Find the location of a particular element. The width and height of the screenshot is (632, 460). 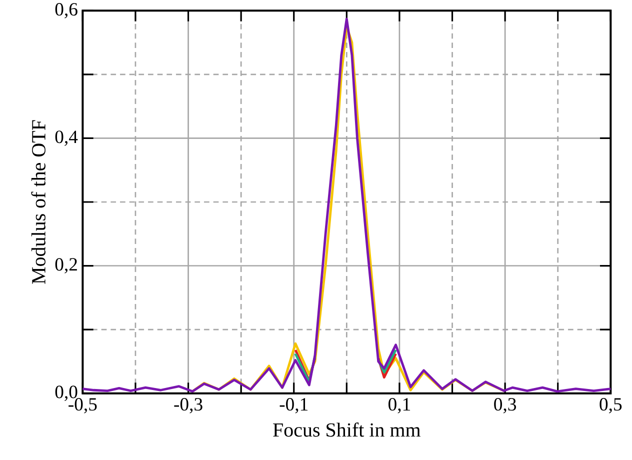

x-tick-label: -0,3 is located at coordinates (188, 406).